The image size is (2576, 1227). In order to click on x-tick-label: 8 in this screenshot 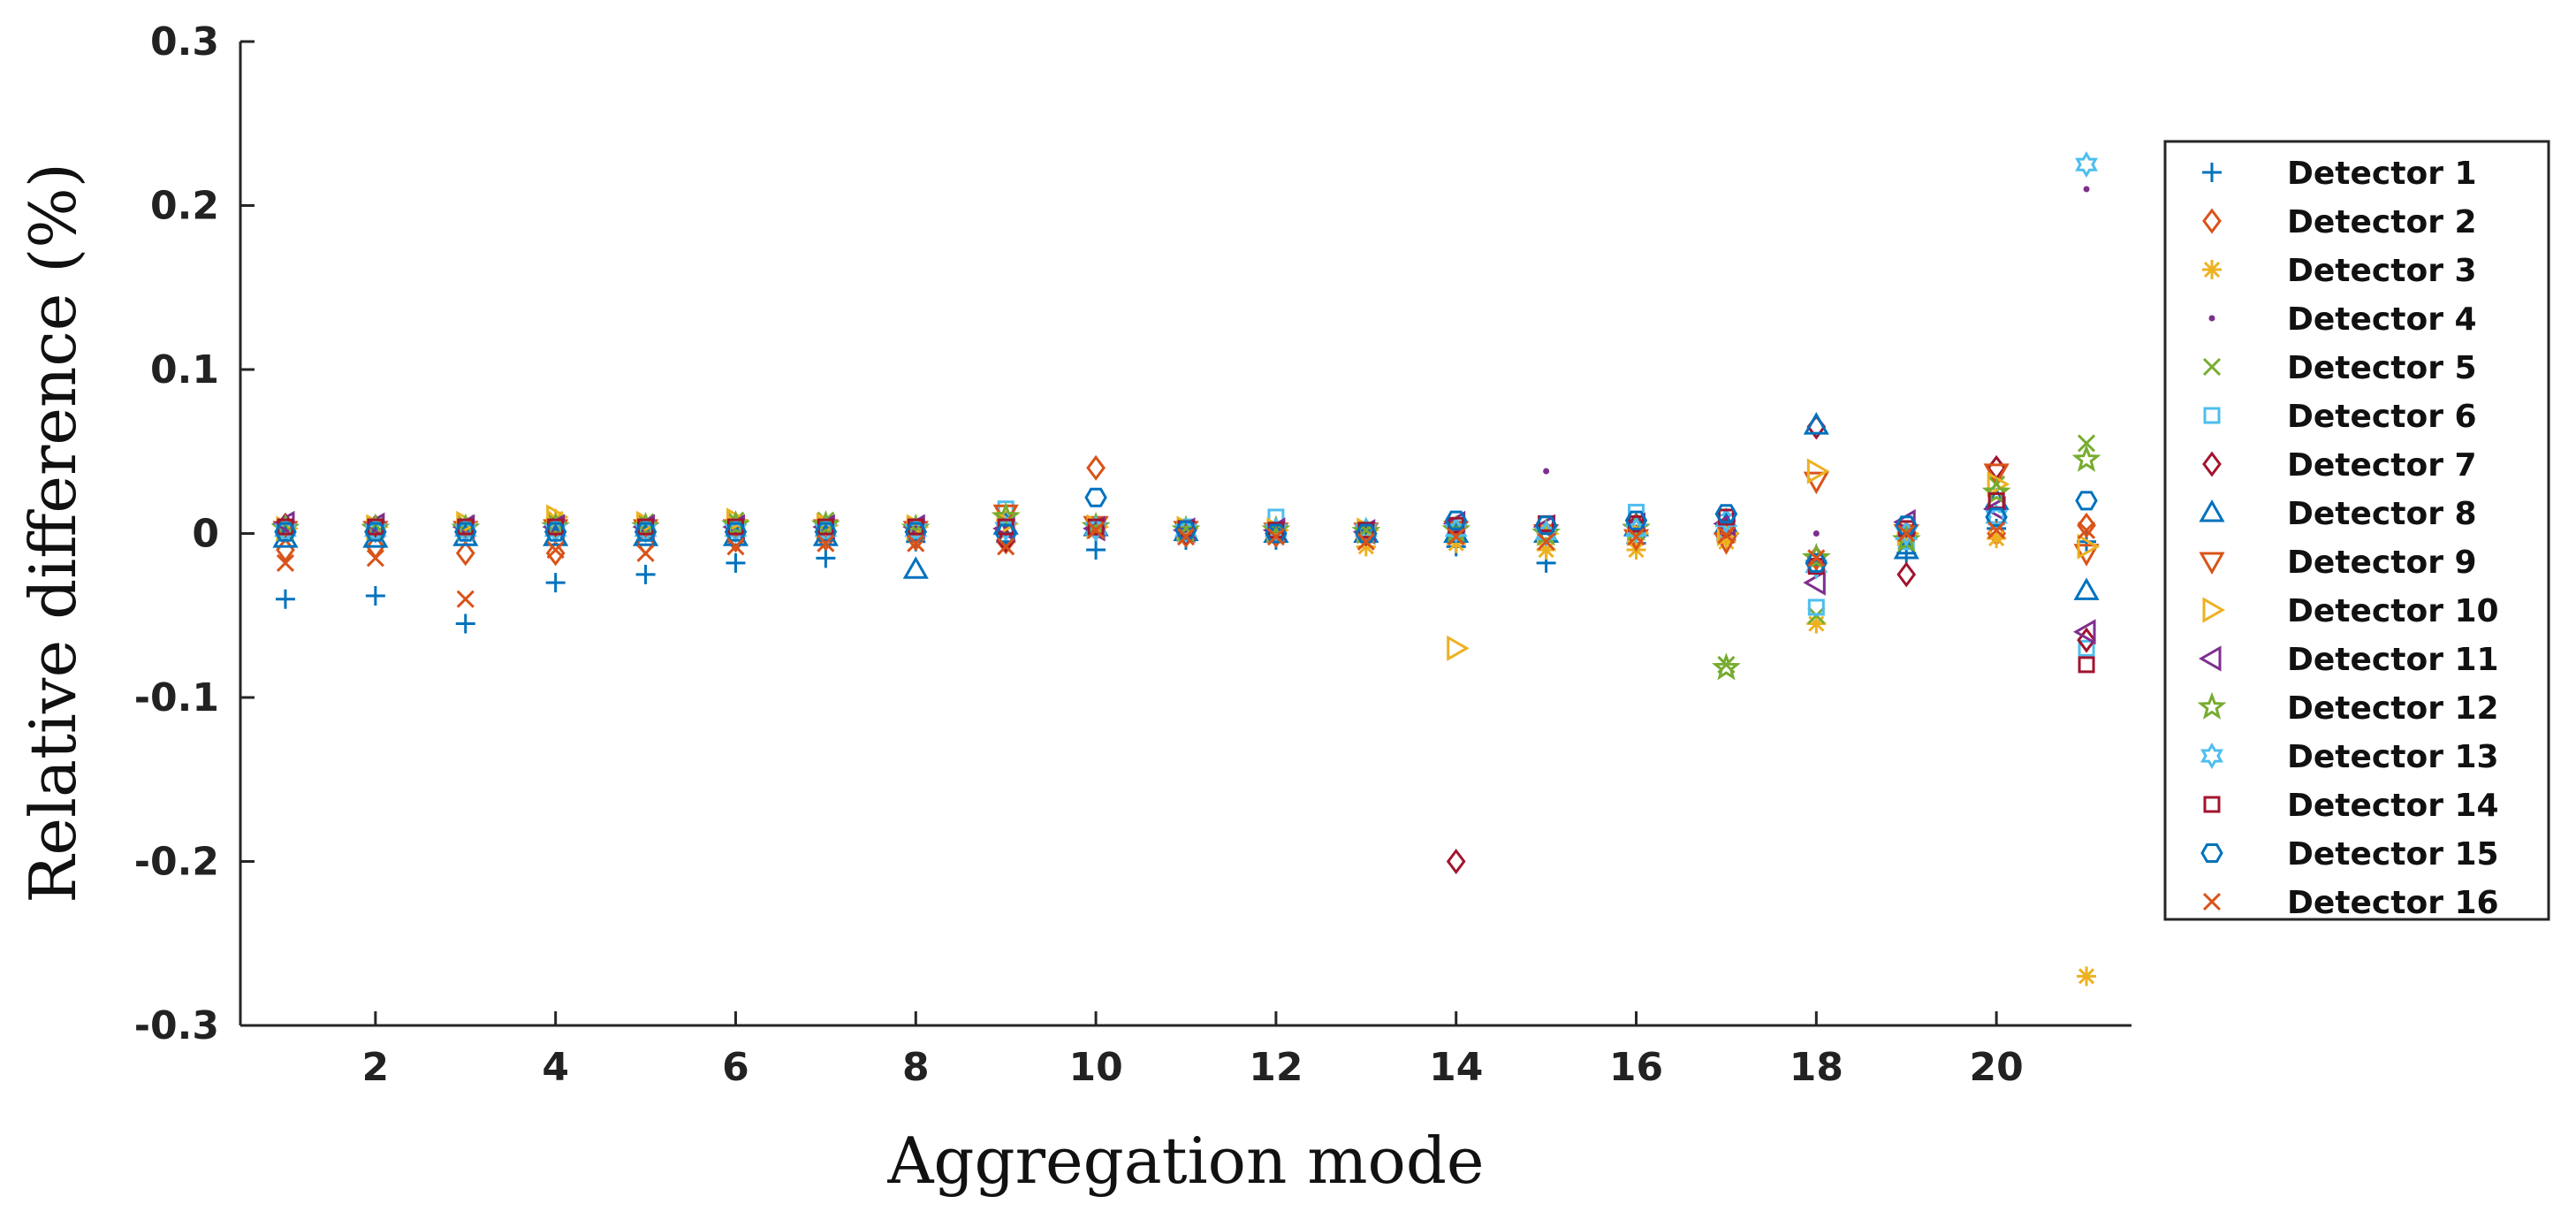, I will do `click(916, 1068)`.